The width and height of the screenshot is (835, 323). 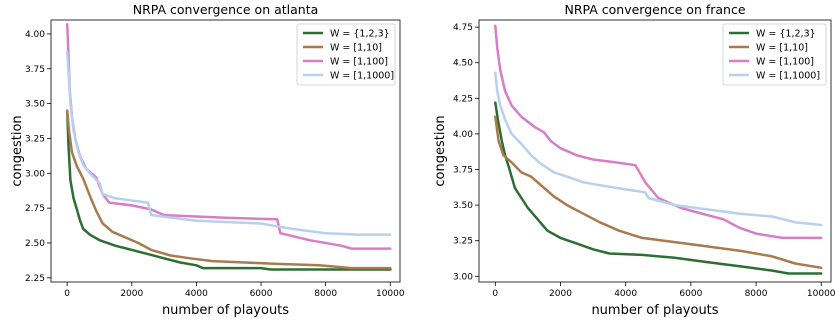 I want to click on y-tick-label: 4.25, so click(x=463, y=99).